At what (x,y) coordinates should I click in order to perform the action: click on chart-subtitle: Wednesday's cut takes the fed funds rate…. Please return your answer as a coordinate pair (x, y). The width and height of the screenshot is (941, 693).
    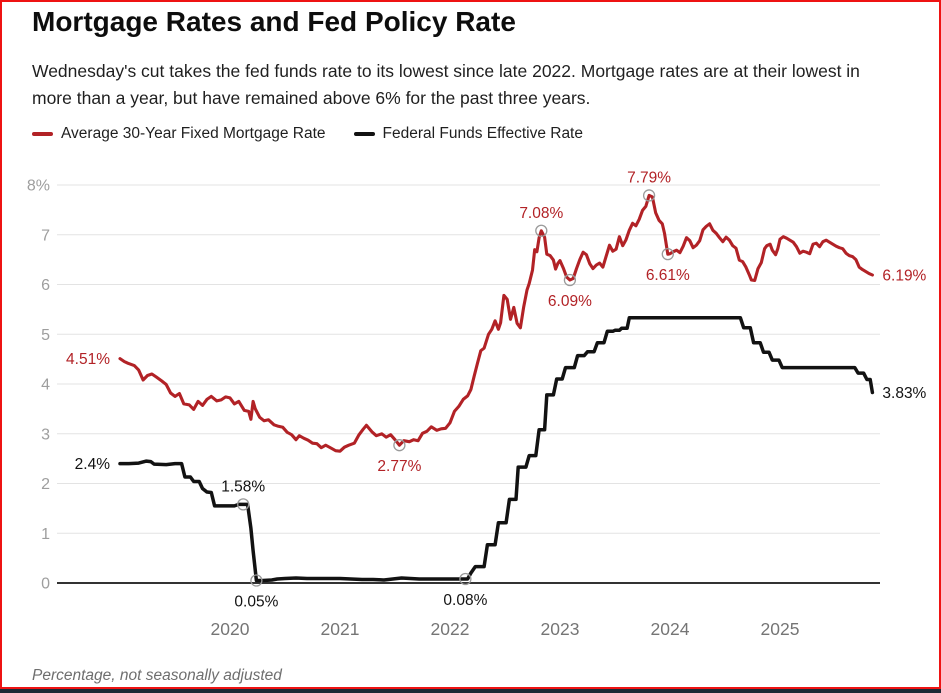
    Looking at the image, I should click on (446, 84).